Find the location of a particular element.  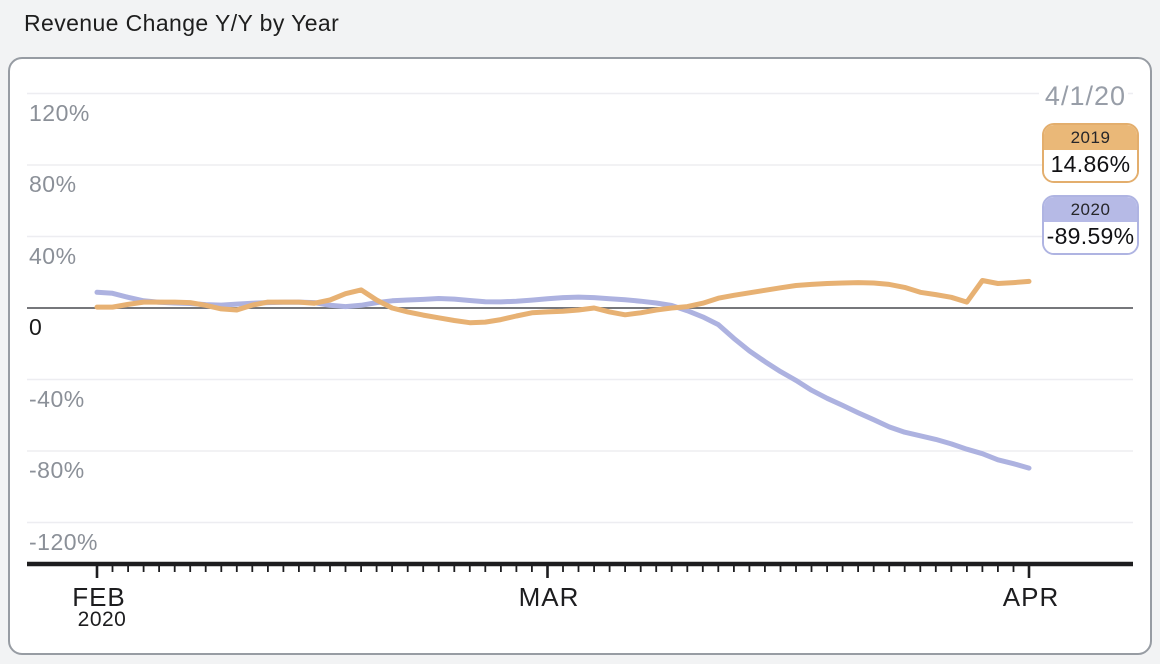

y-label--80: -80% is located at coordinates (57, 470).